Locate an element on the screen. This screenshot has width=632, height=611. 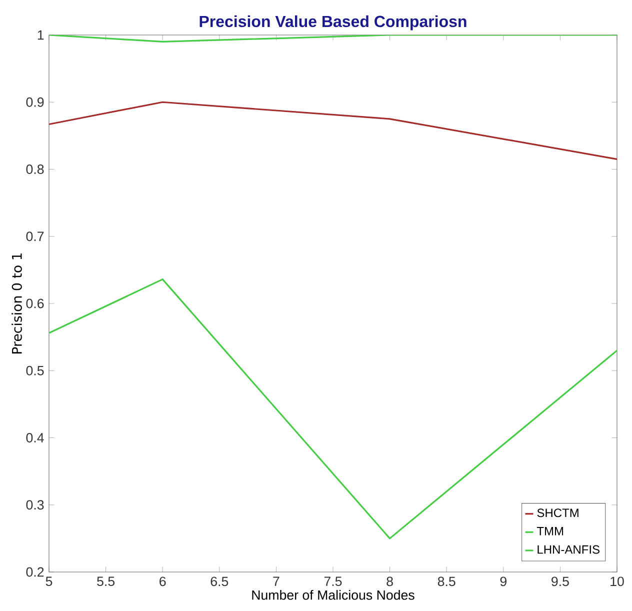
x-tick-label: 5 is located at coordinates (49, 581).